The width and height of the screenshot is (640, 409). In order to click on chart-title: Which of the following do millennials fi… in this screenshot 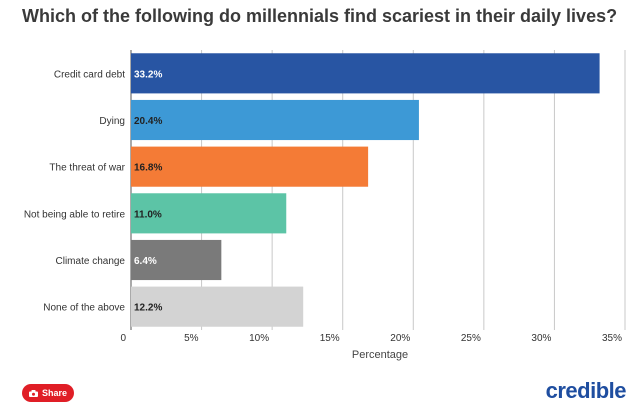, I will do `click(320, 16)`.